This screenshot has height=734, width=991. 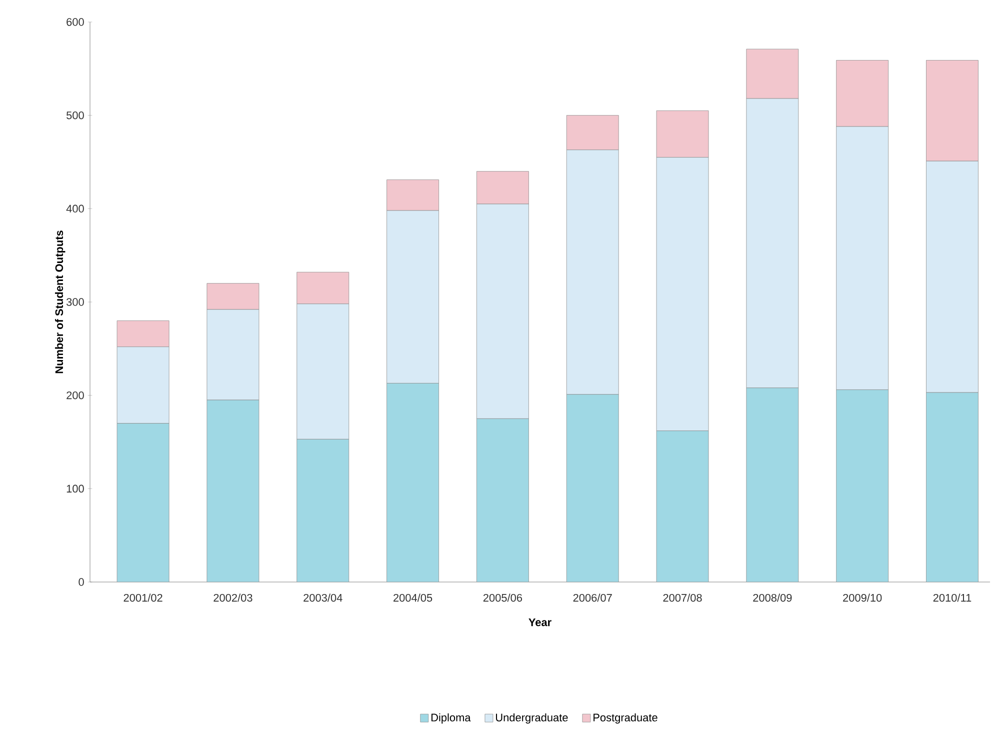 I want to click on x-tick-label: 2004/05, so click(x=413, y=598).